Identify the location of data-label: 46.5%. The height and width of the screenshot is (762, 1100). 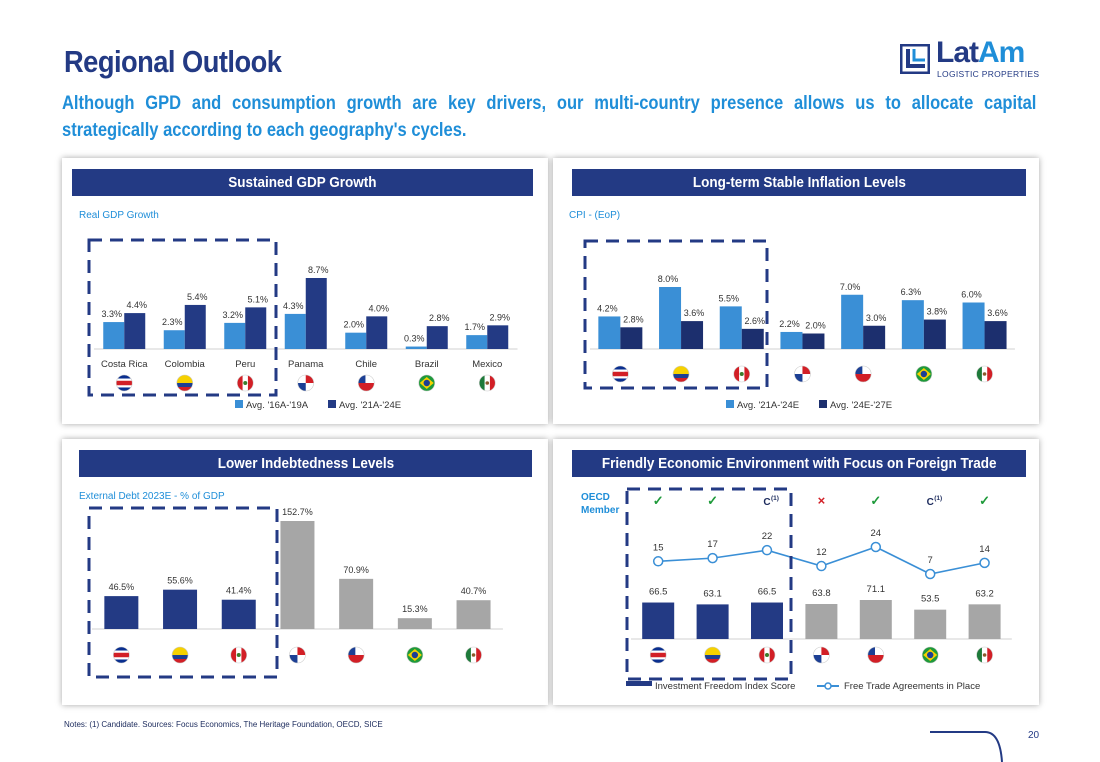
(122, 587).